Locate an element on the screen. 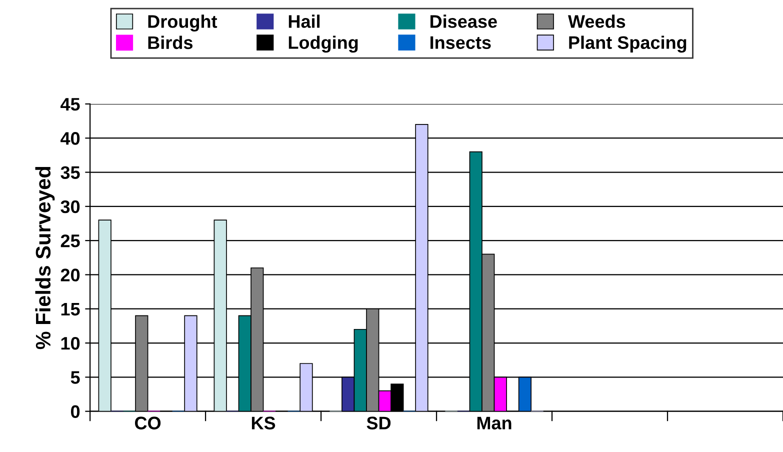 The width and height of the screenshot is (783, 452). y-tick-label: 45 is located at coordinates (70, 104).